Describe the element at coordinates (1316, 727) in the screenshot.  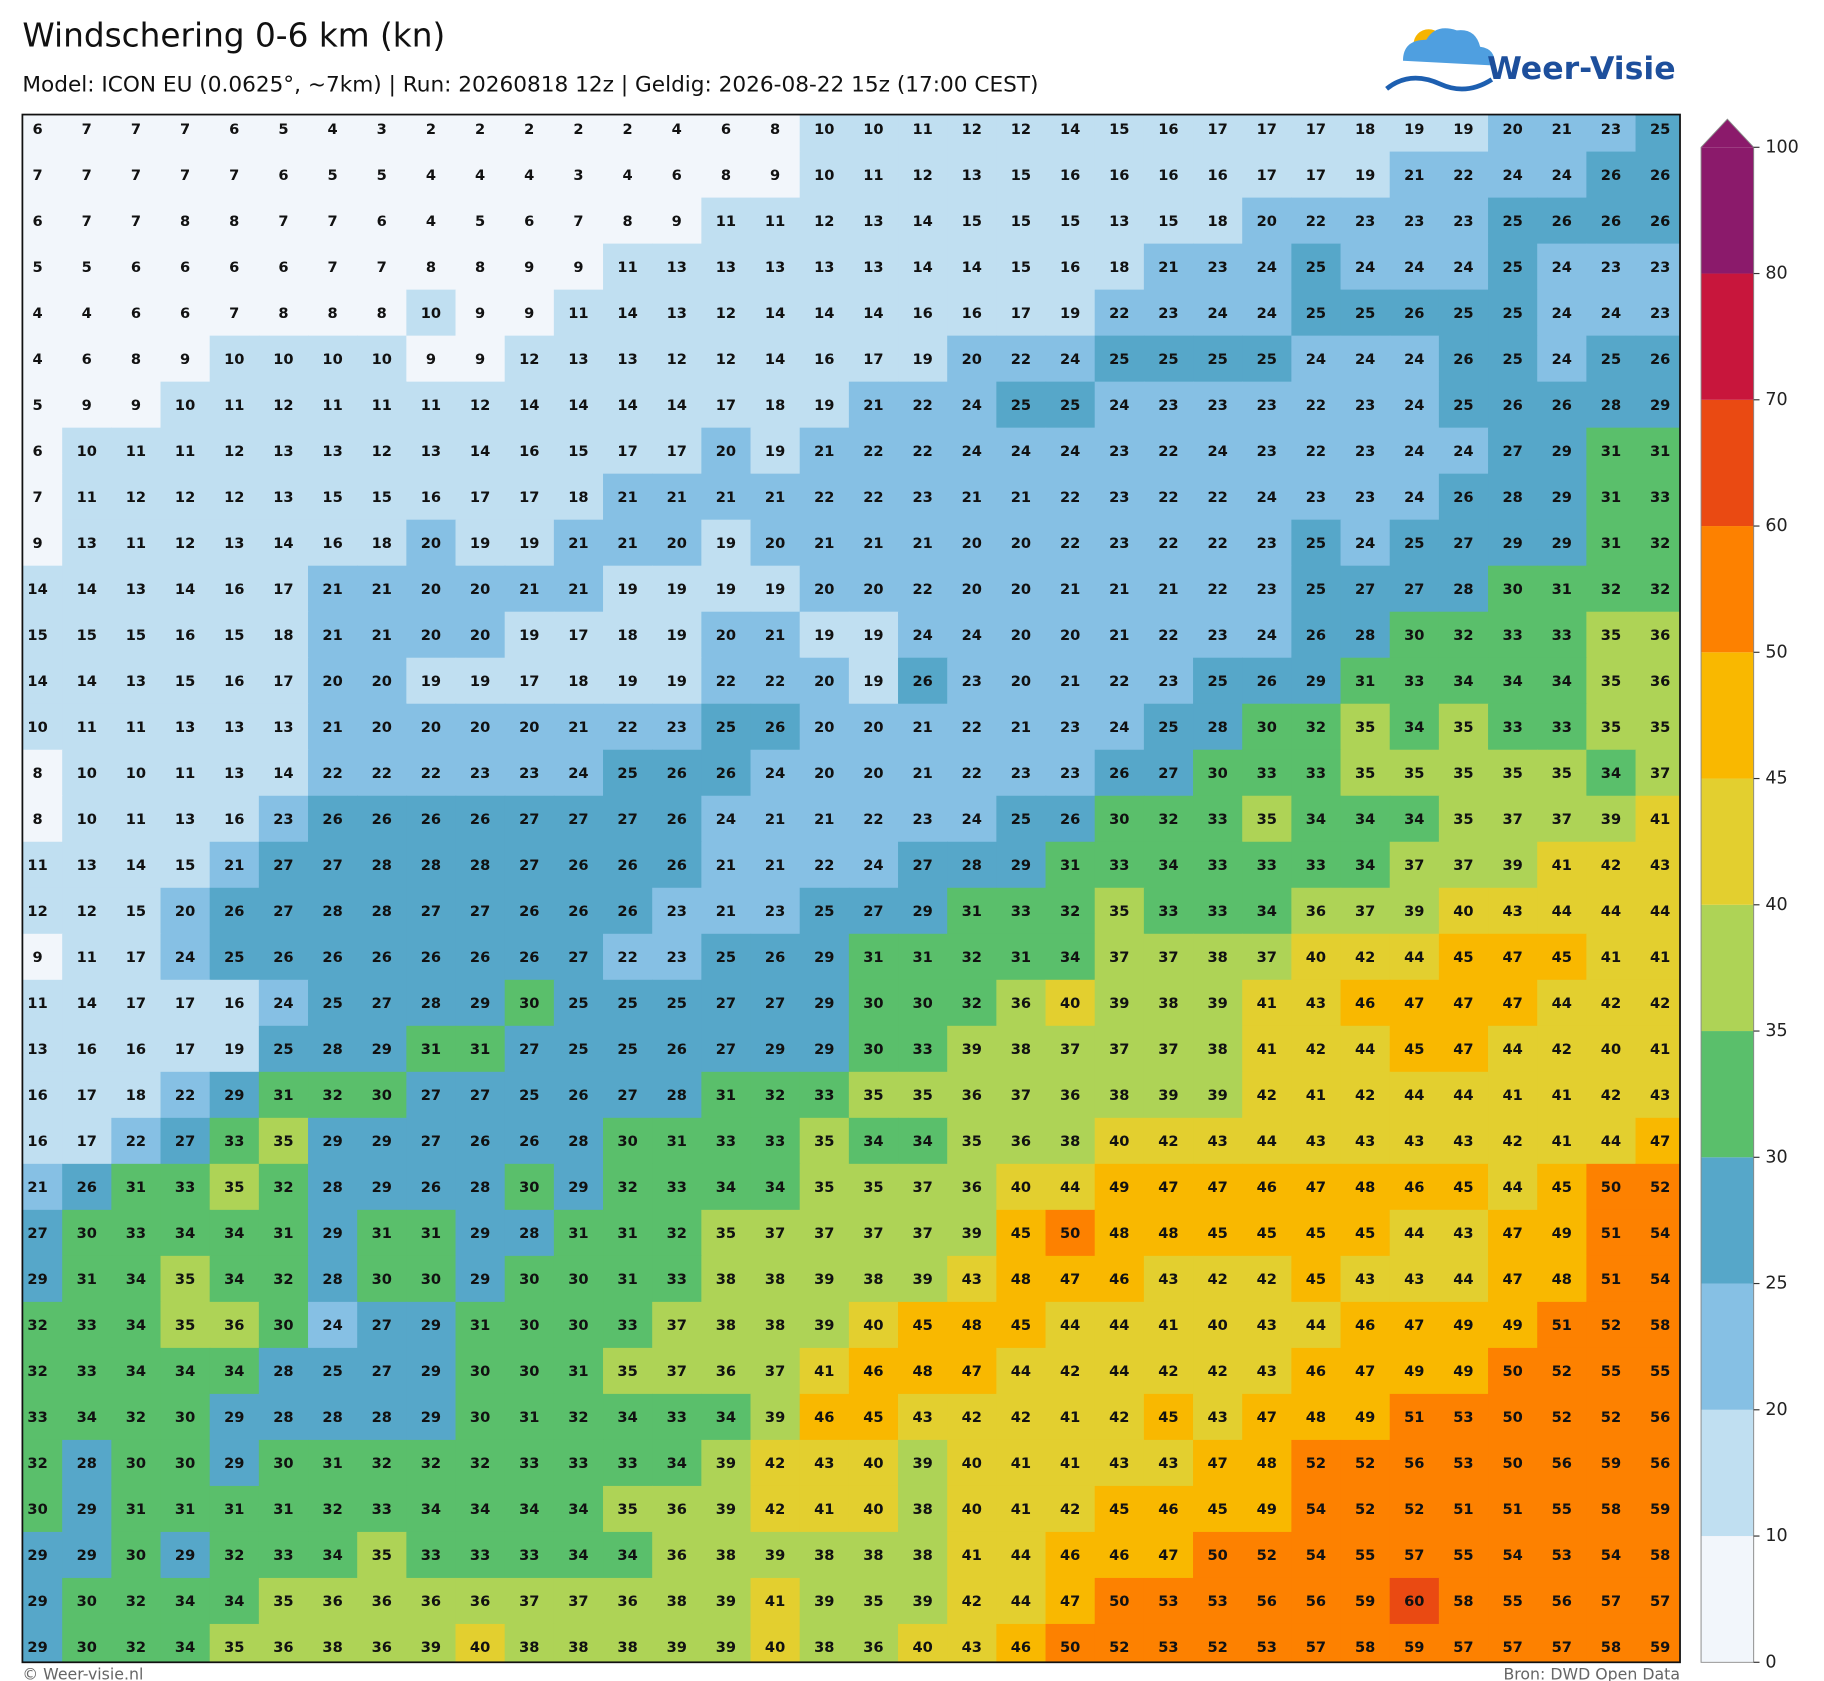
I see `cell-label: 32` at that location.